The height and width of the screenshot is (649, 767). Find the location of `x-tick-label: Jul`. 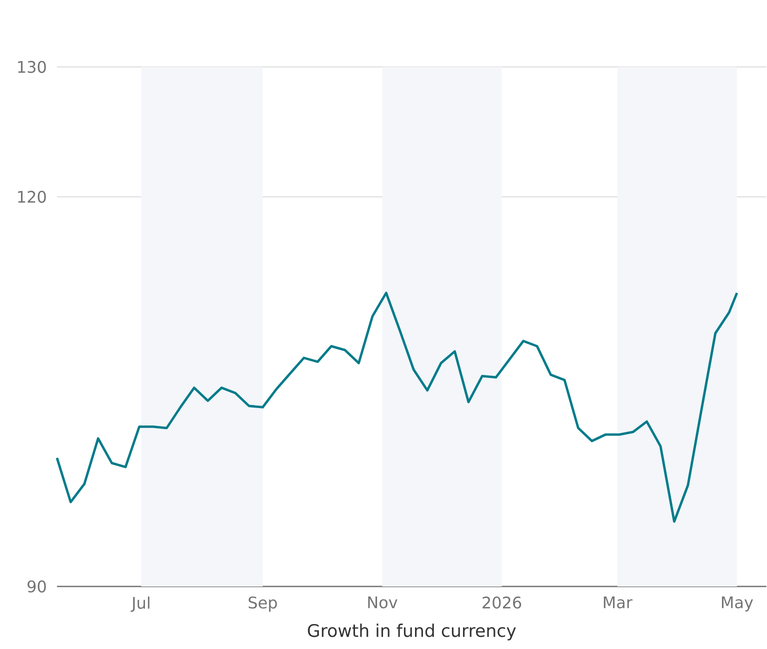

x-tick-label: Jul is located at coordinates (140, 604).